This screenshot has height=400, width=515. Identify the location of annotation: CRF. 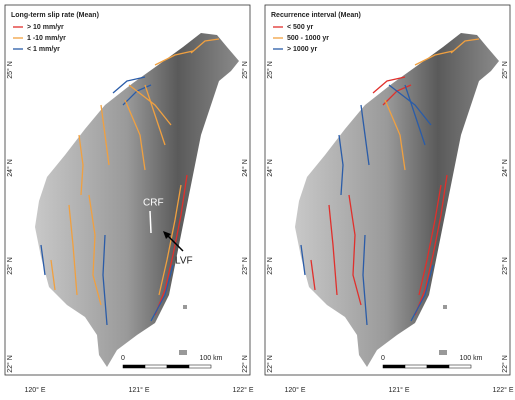
(153, 203).